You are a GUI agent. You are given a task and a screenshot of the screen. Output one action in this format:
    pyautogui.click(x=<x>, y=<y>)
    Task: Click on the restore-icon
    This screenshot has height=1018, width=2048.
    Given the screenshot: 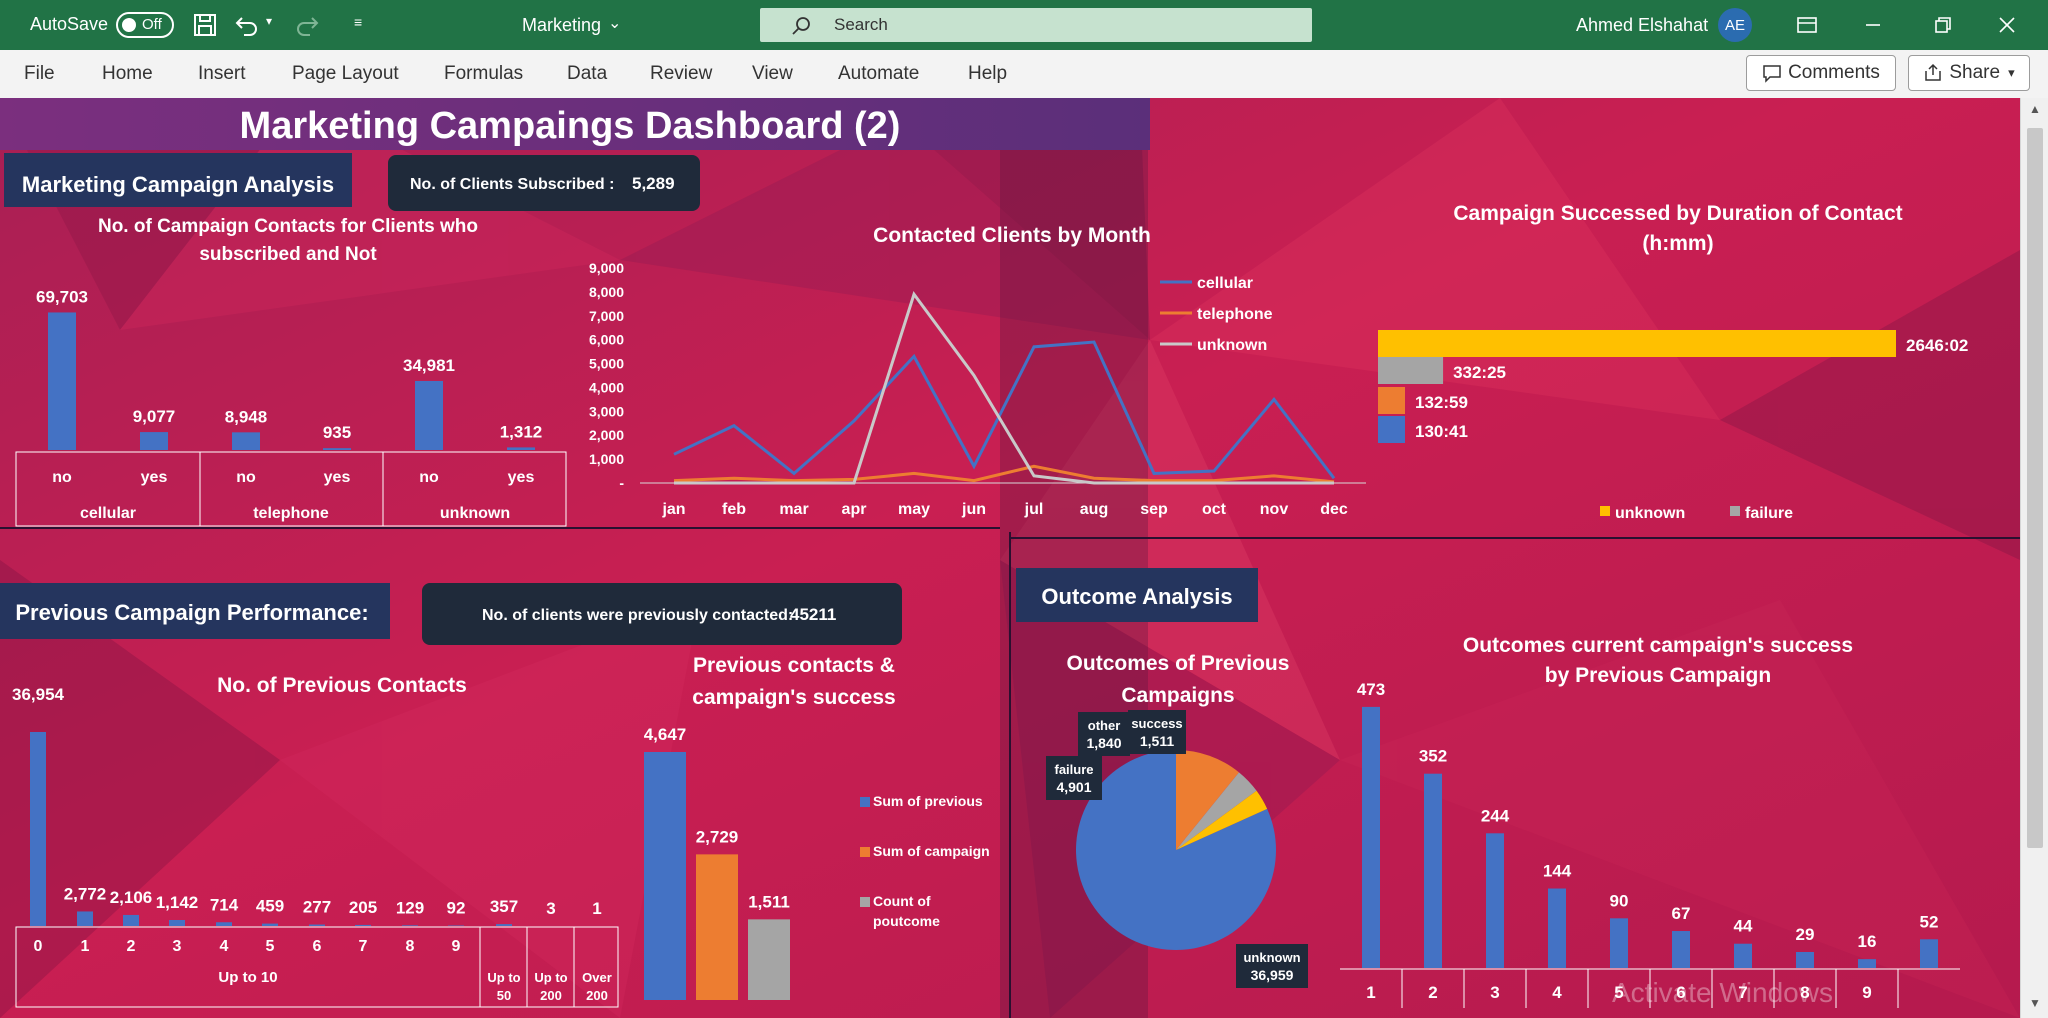 What is the action you would take?
    pyautogui.click(x=1943, y=25)
    